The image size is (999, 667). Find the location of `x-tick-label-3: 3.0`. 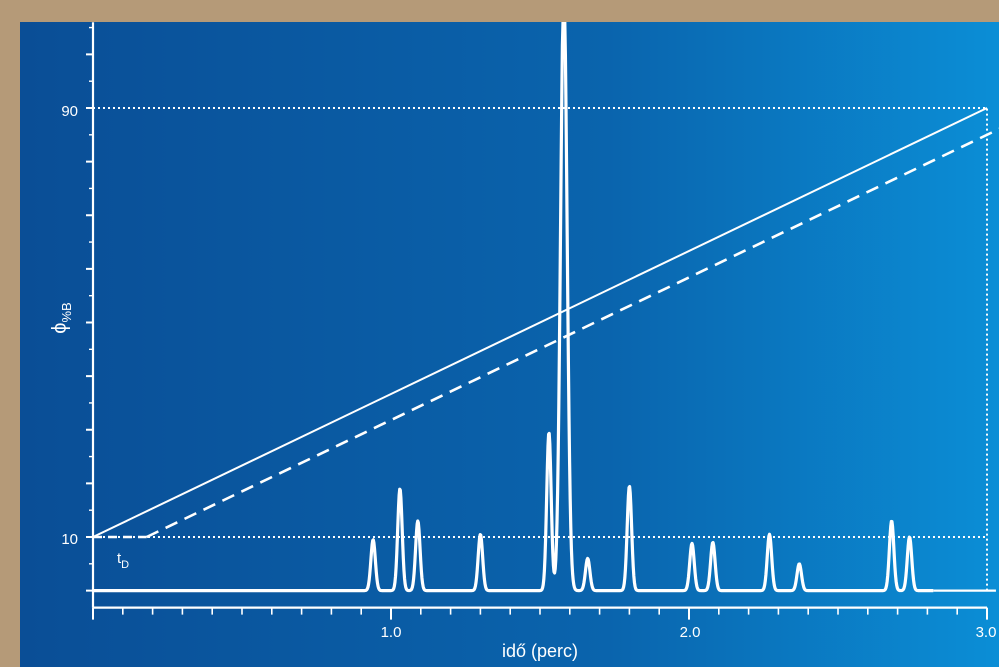

x-tick-label-3: 3.0 is located at coordinates (986, 632).